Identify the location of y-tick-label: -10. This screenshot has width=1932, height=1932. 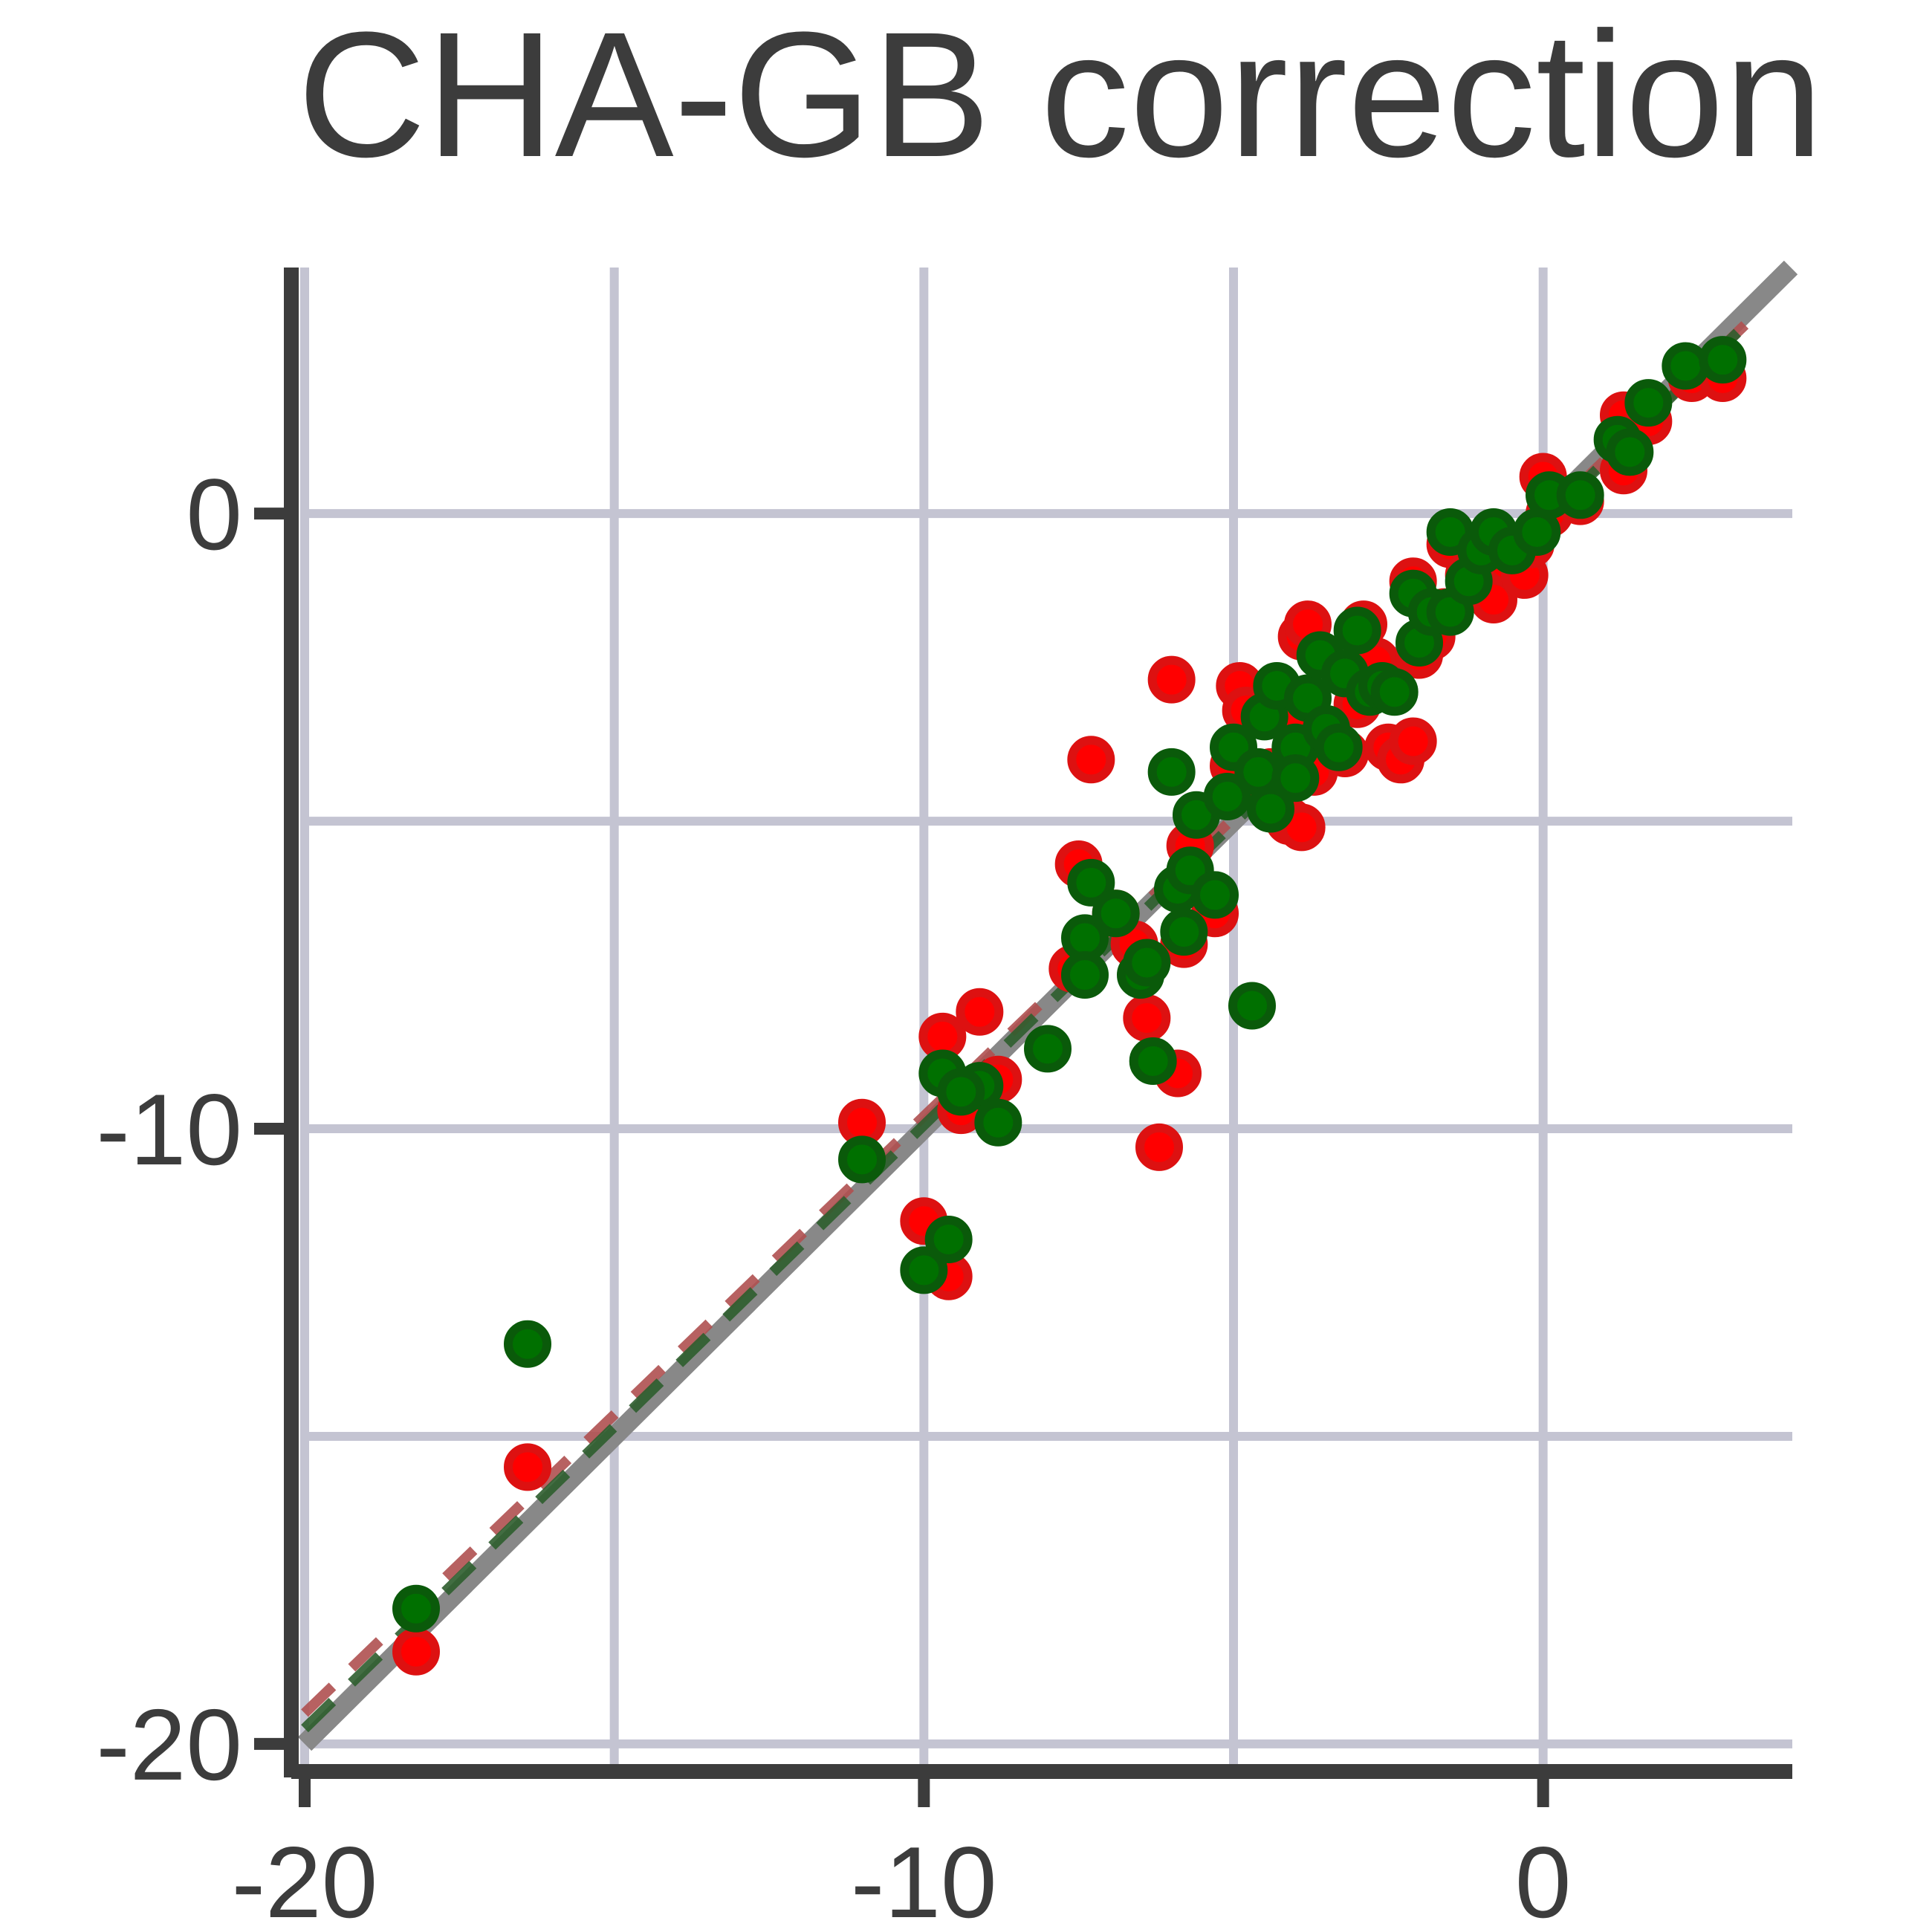
(169, 1129).